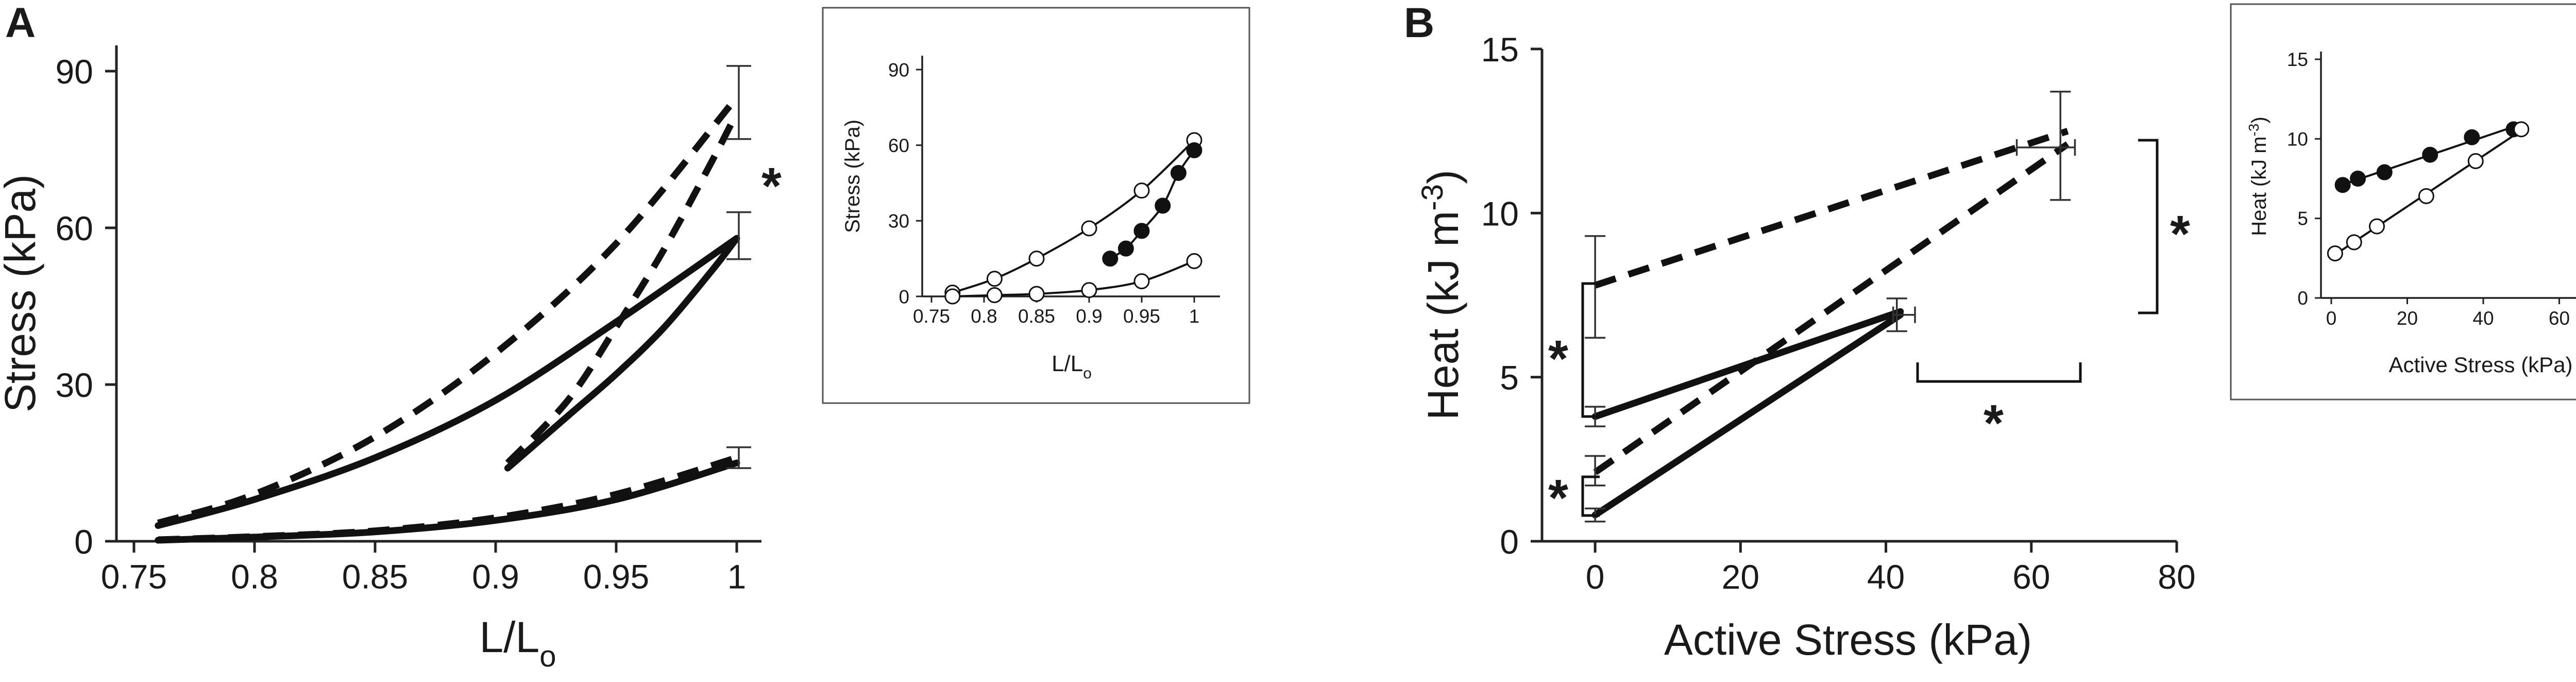  What do you see at coordinates (1500, 49) in the screenshot?
I see `b-y-tick-label: 15` at bounding box center [1500, 49].